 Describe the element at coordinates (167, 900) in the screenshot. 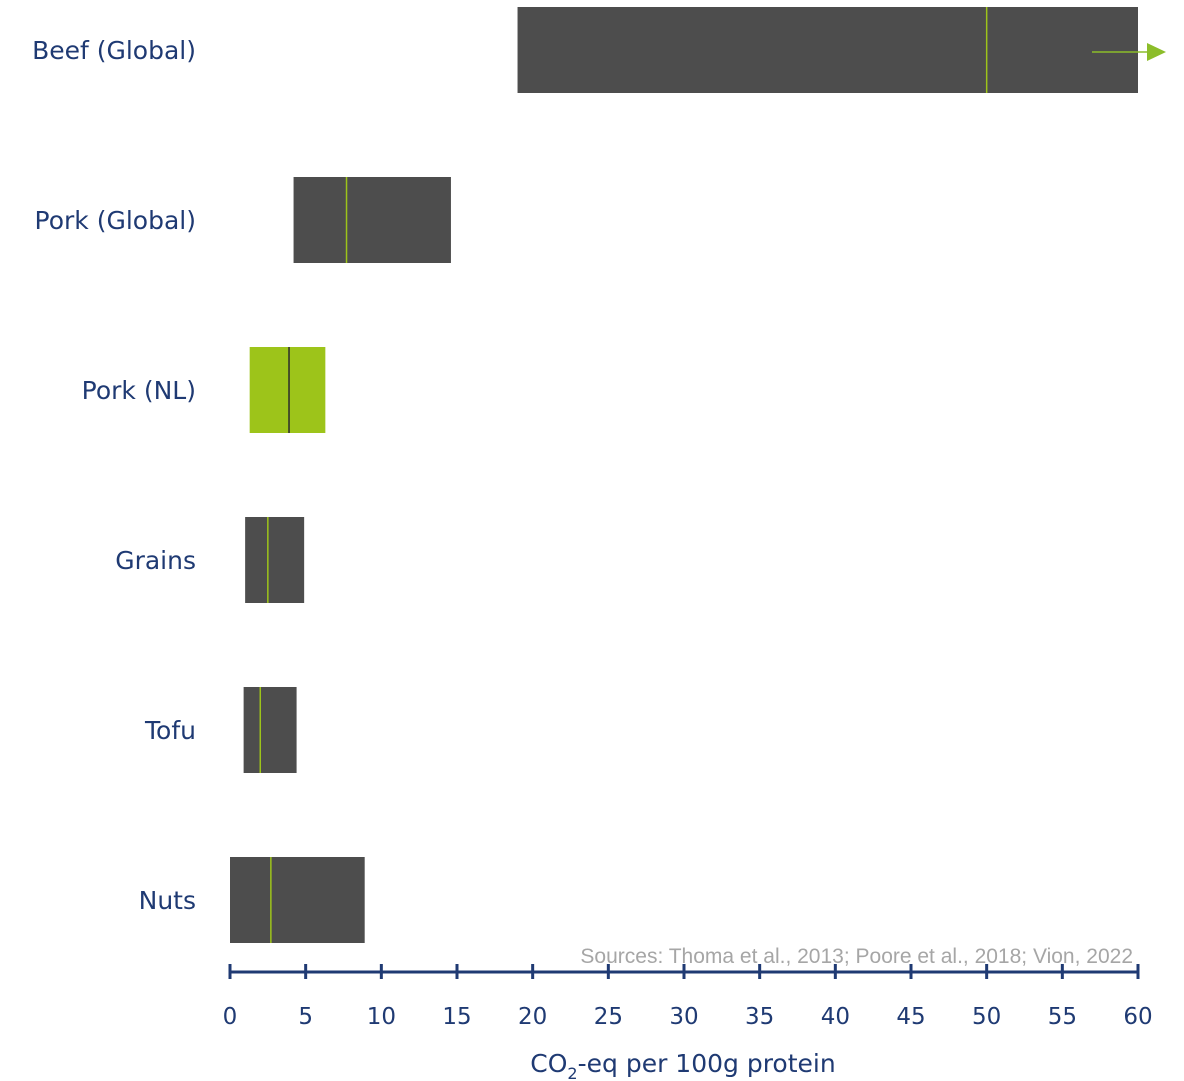

I see `category-label-nuts: Nuts` at that location.